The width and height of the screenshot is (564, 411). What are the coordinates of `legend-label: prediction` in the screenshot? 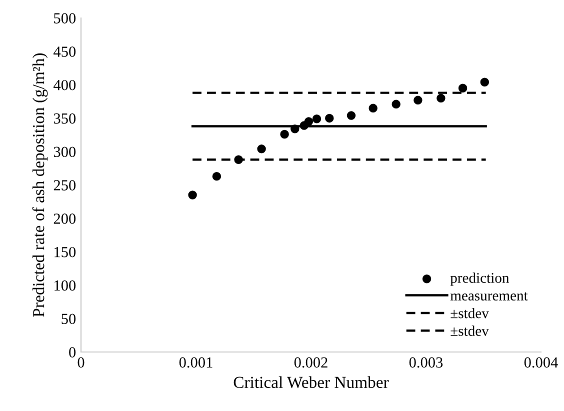 It's located at (480, 279).